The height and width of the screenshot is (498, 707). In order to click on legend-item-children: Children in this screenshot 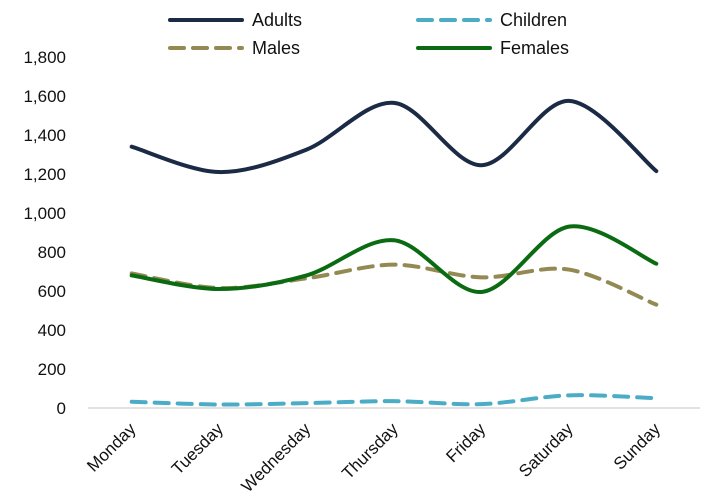, I will do `click(491, 20)`.